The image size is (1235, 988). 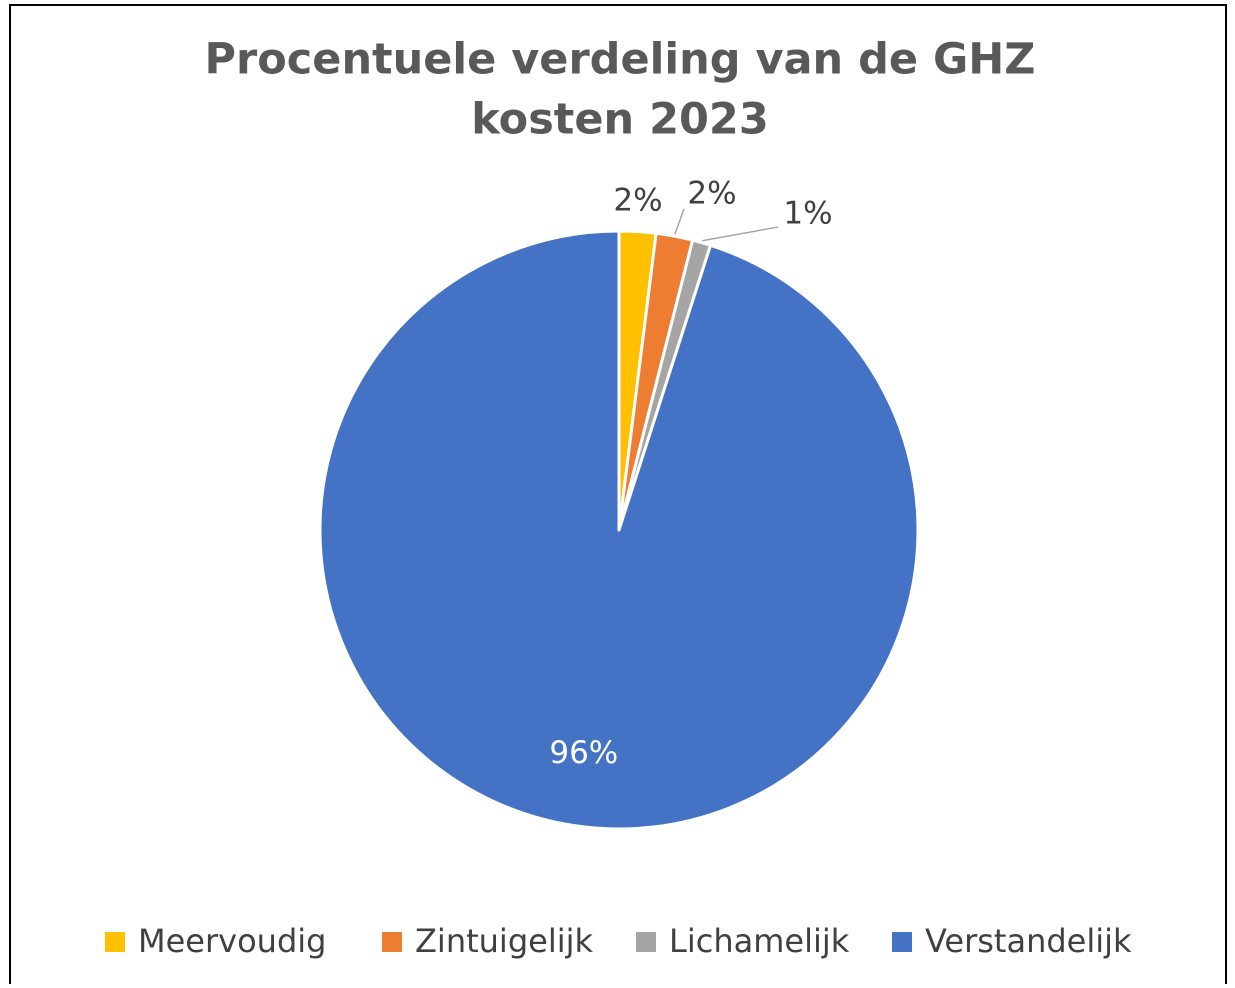 What do you see at coordinates (504, 941) in the screenshot?
I see `legend-label: Zintuigelijk` at bounding box center [504, 941].